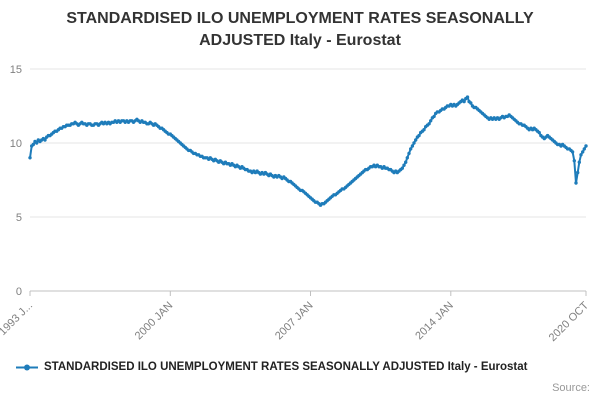 This screenshot has height=400, width=600. What do you see at coordinates (571, 388) in the screenshot?
I see `source-label: Source:` at bounding box center [571, 388].